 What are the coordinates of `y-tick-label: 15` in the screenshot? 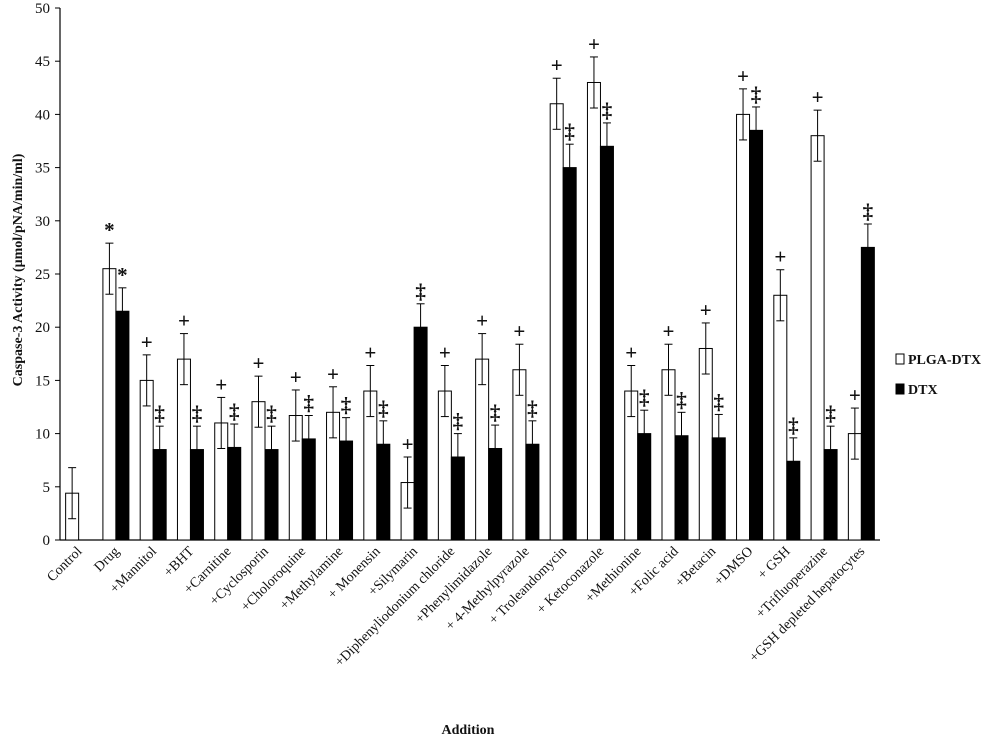 It's located at (42, 381).